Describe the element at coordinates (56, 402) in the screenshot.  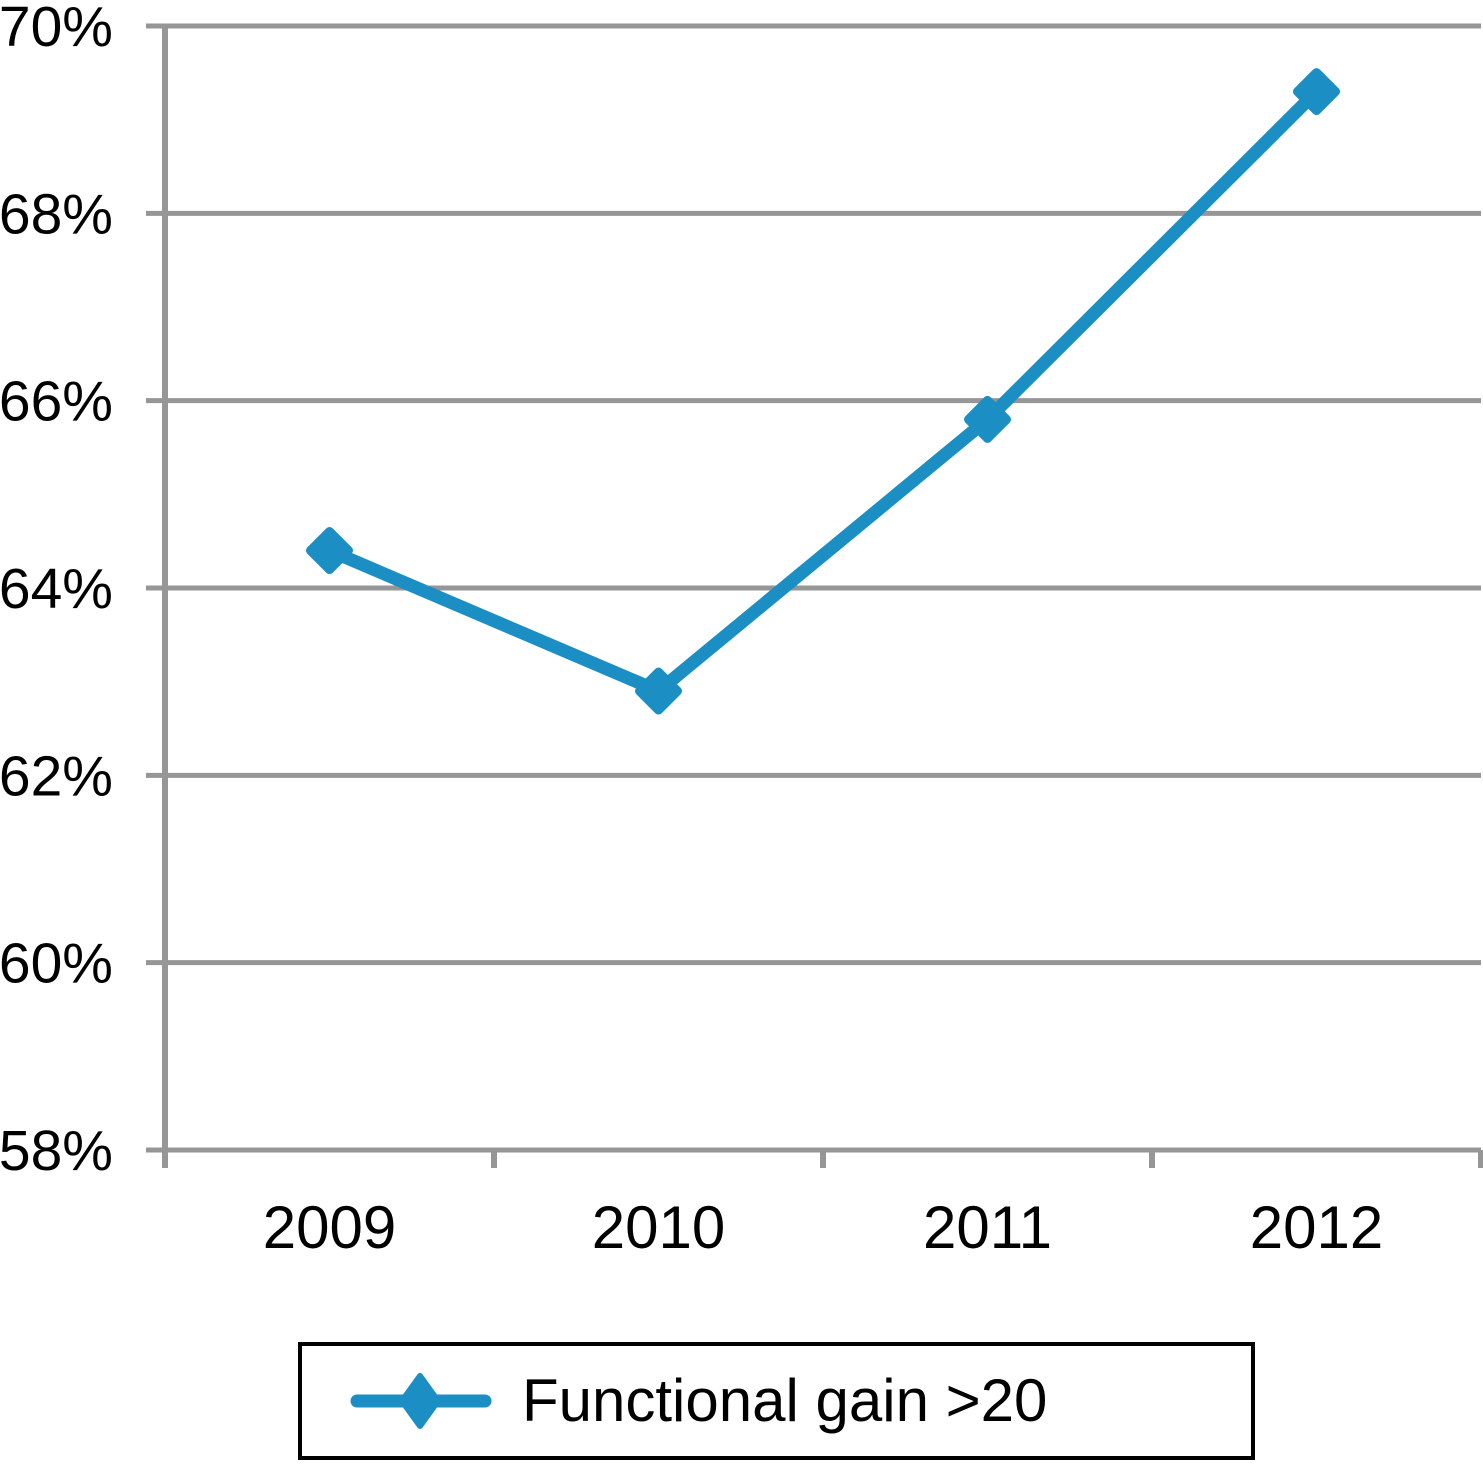
I see `y-tick-label: 66%` at that location.